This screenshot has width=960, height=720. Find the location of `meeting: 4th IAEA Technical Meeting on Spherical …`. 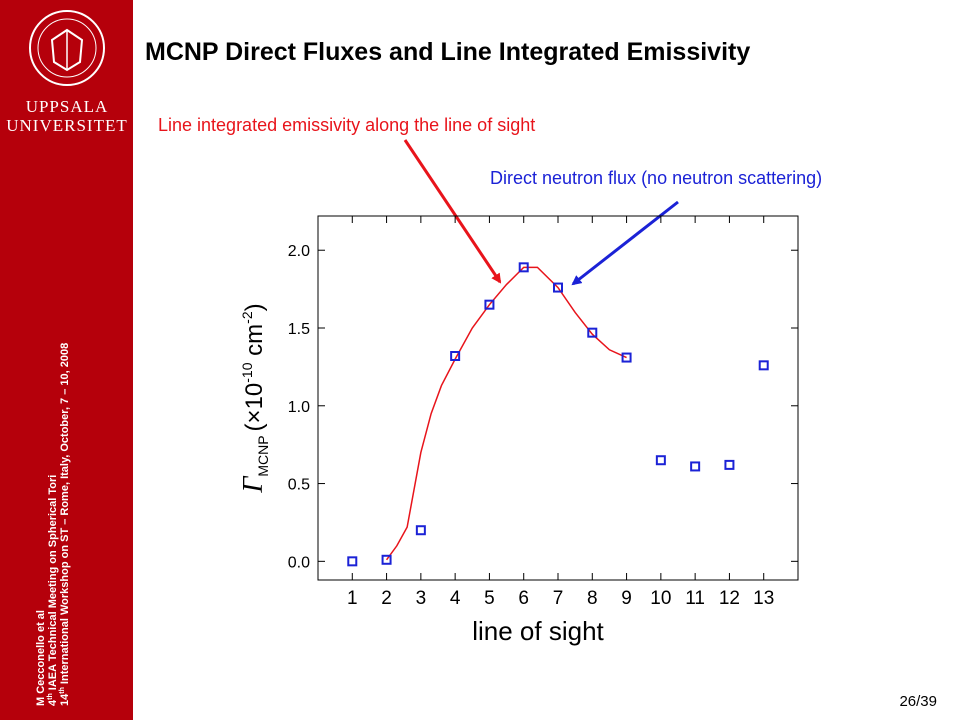

meeting: 4th IAEA Technical Meeting on Spherical … is located at coordinates (53, 590).